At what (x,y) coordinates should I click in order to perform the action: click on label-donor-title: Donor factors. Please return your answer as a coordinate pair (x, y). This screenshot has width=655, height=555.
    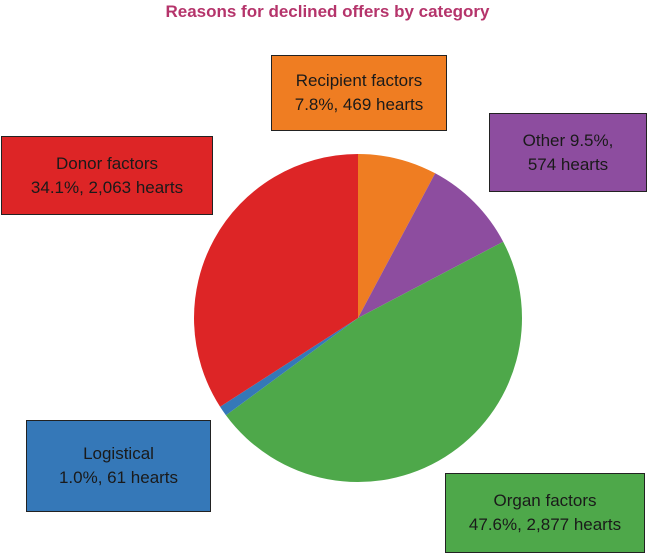
    Looking at the image, I should click on (107, 163).